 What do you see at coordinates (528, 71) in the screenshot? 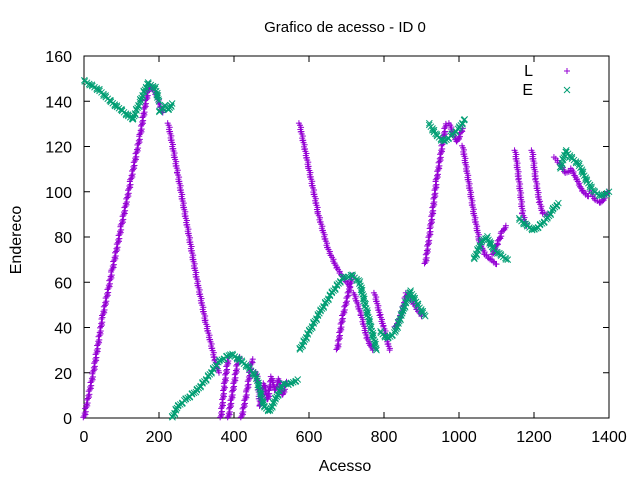
I see `legend-label-l: L` at bounding box center [528, 71].